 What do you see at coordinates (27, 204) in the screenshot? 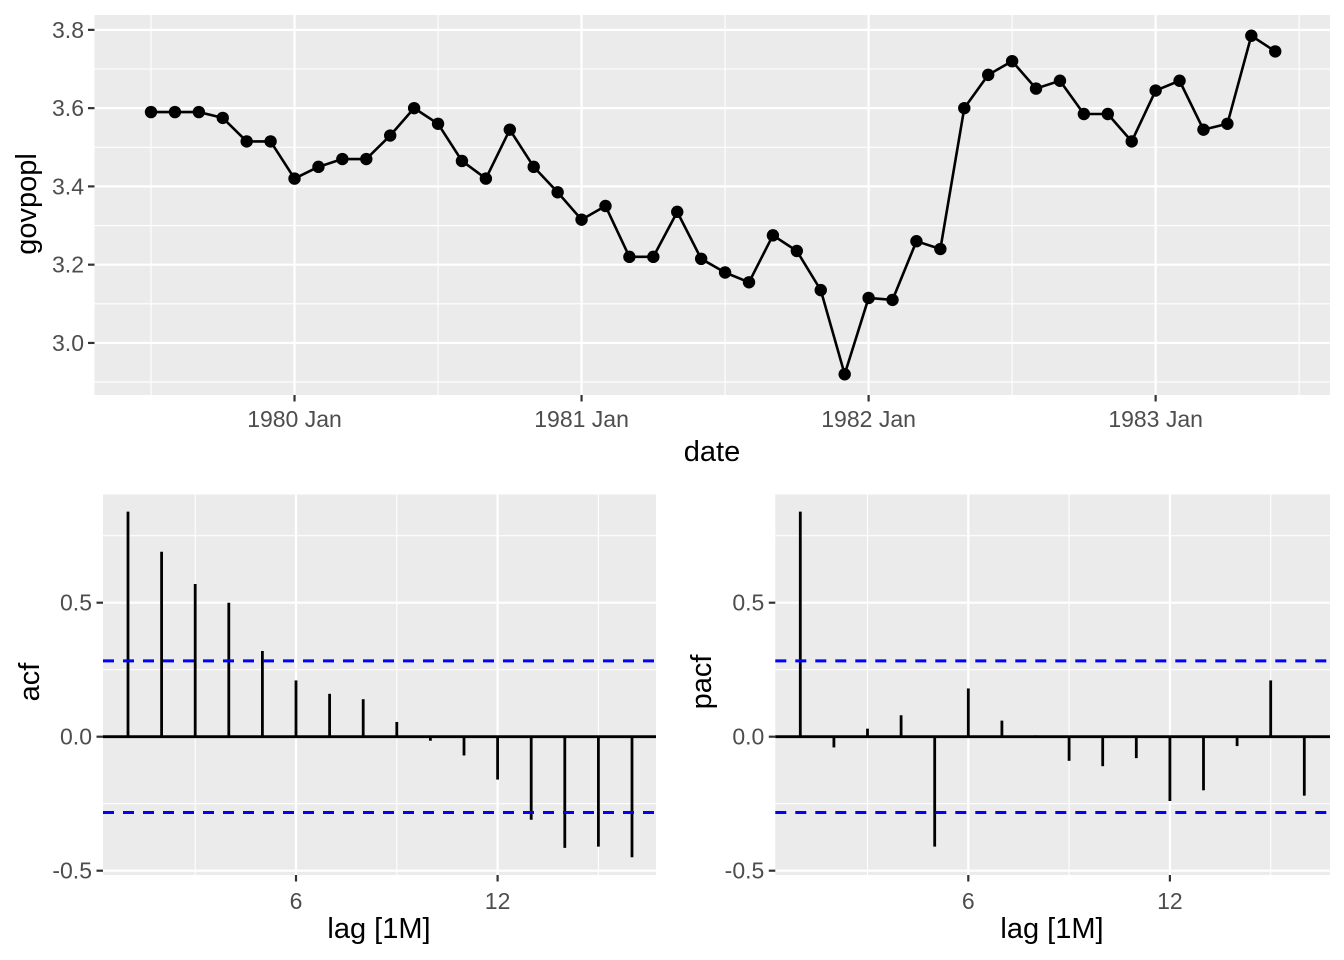
I see `y-axis-title-govpopl: govpopl` at bounding box center [27, 204].